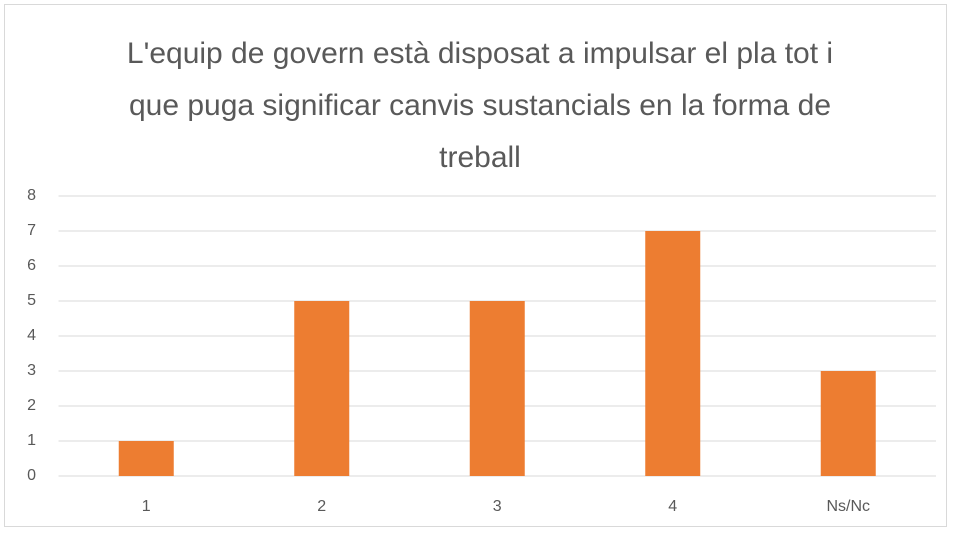 The width and height of the screenshot is (953, 533). I want to click on y-tick-label: 6, so click(31, 265).